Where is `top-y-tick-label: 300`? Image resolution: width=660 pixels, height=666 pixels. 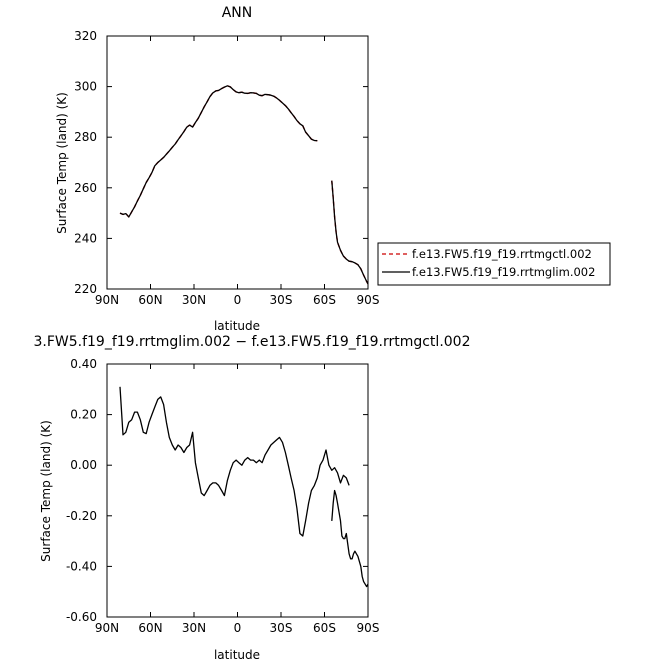
top-y-tick-label: 300 is located at coordinates (85, 87).